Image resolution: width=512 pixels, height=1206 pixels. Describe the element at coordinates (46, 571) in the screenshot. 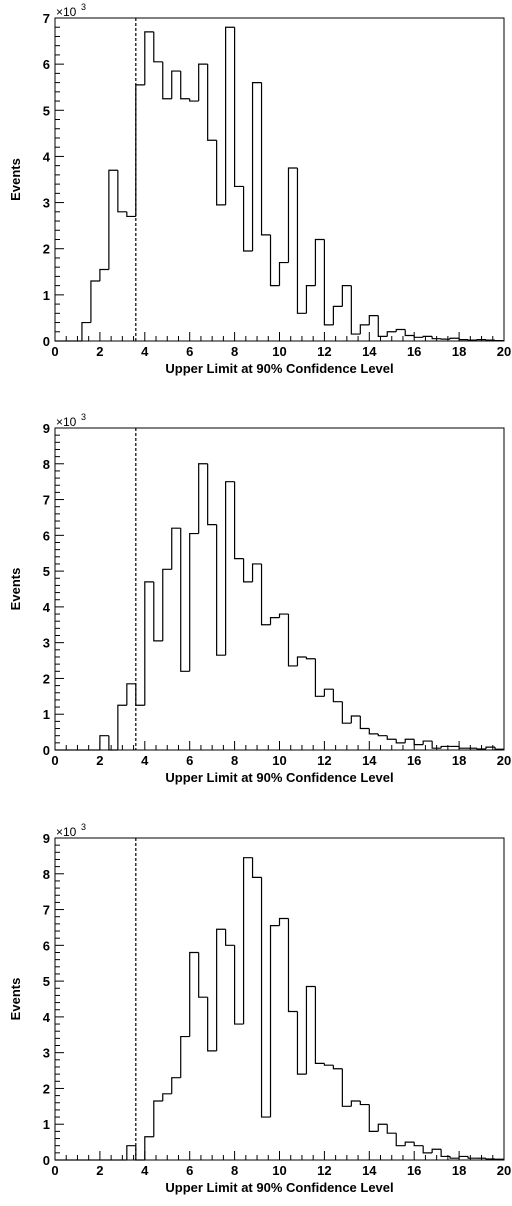

I see `y-tick-label: 5` at that location.